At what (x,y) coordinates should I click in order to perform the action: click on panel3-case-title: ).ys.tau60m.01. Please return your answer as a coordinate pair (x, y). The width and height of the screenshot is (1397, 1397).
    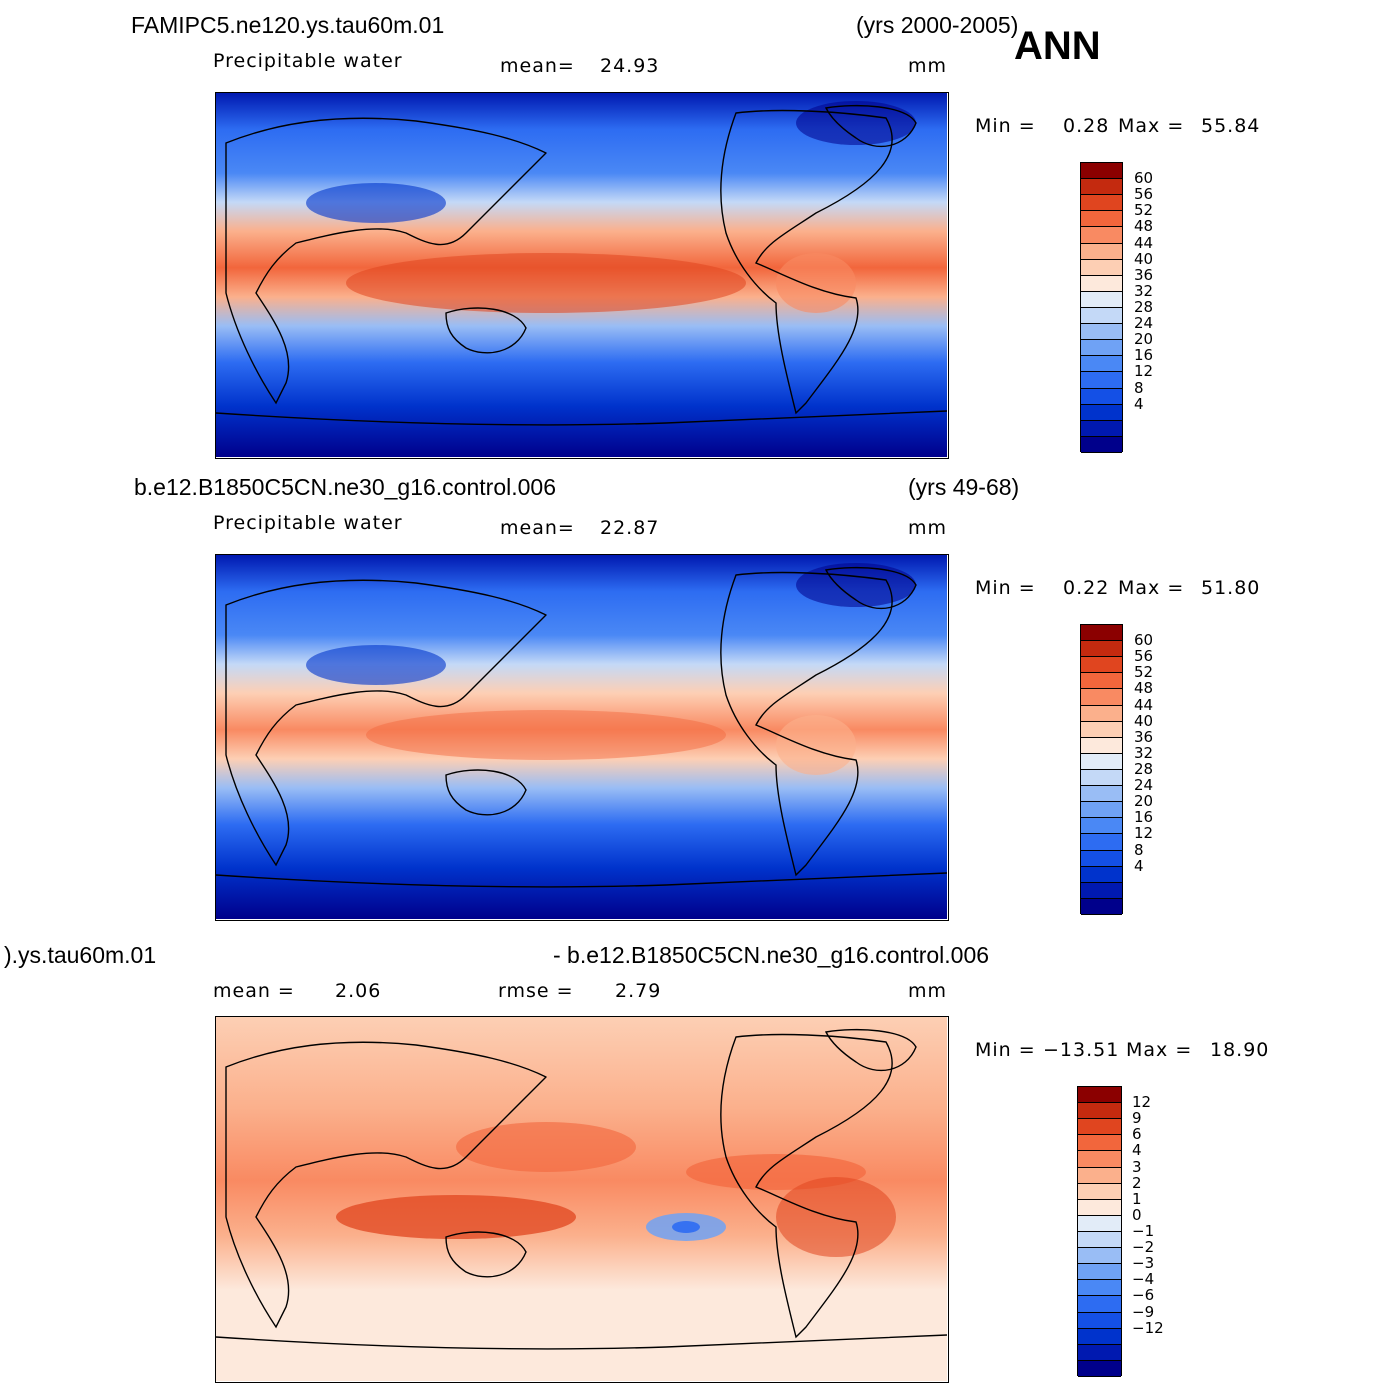
    Looking at the image, I should click on (80, 955).